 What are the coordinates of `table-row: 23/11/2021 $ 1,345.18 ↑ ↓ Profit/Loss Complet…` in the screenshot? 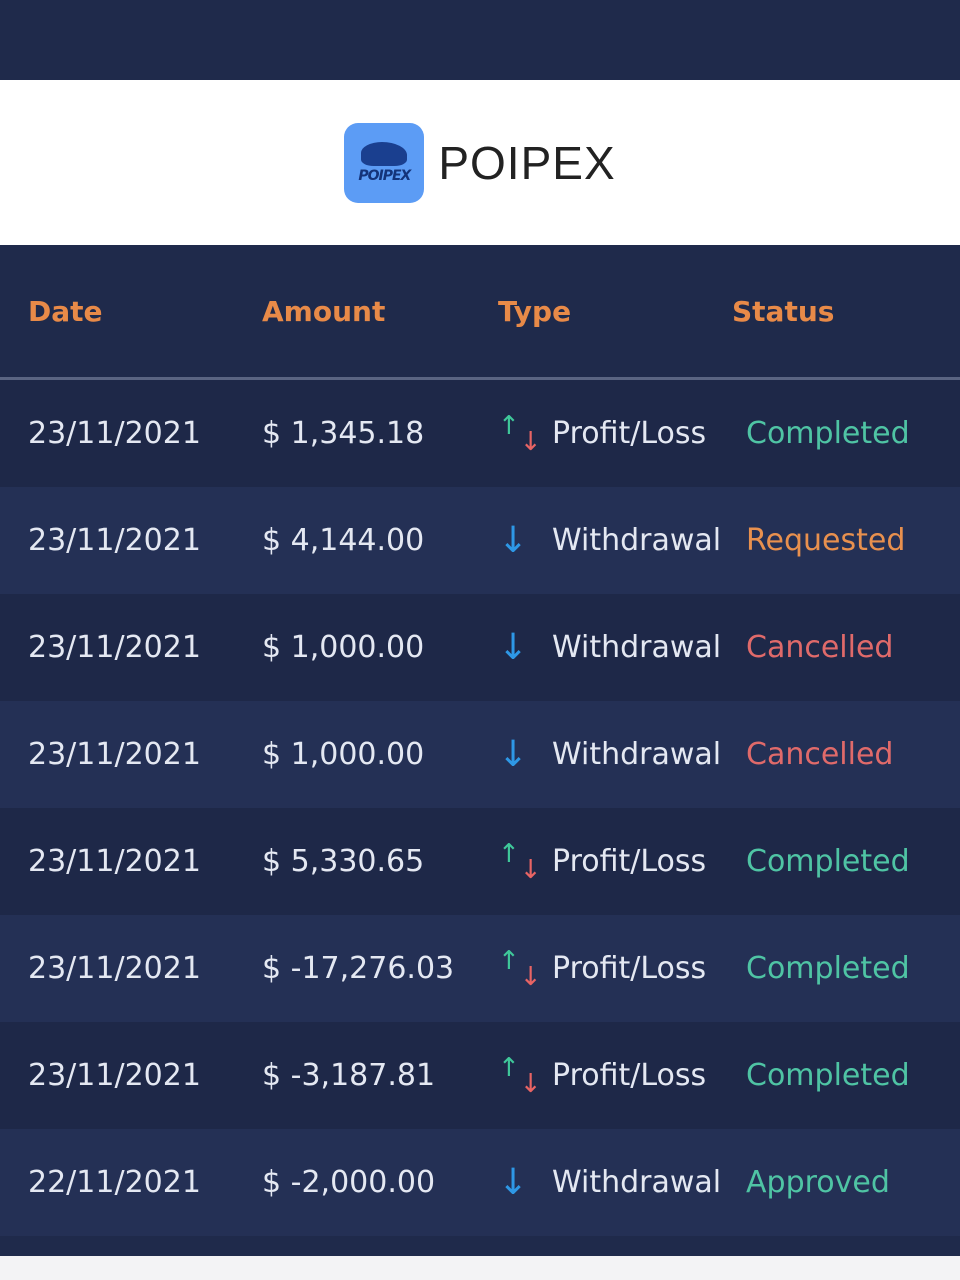 It's located at (480, 433).